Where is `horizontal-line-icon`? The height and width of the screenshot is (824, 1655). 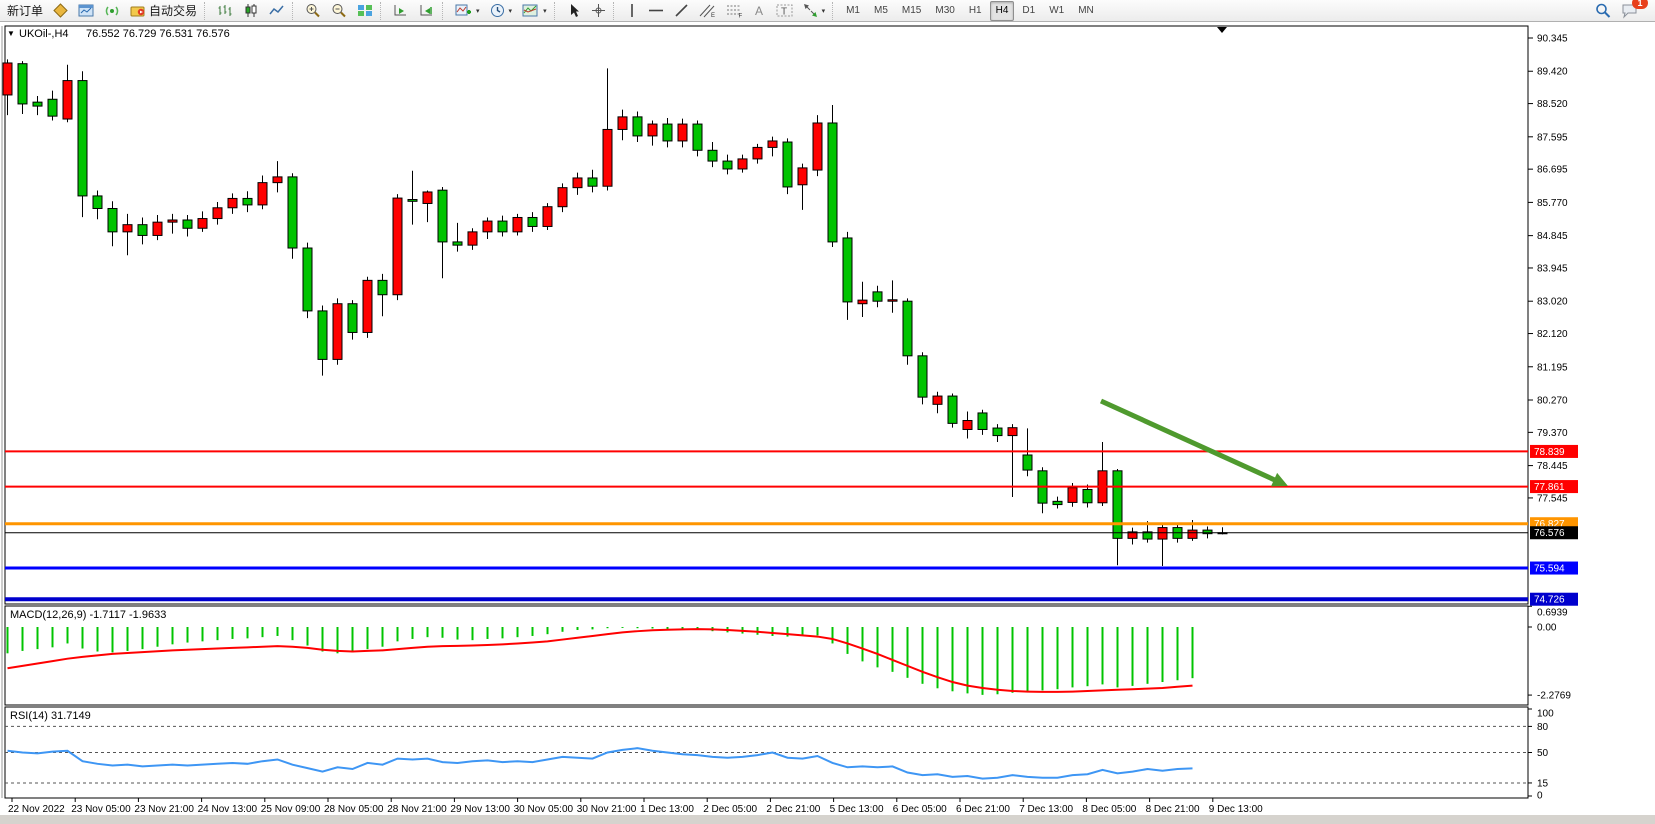
horizontal-line-icon is located at coordinates (655, 10).